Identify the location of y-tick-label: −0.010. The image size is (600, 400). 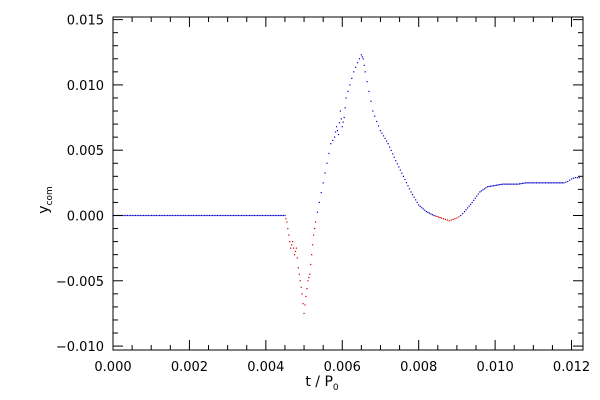
(80, 347).